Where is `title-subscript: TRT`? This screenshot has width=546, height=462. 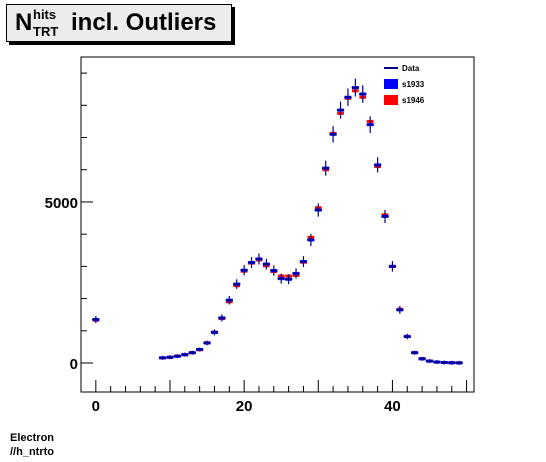
title-subscript: TRT is located at coordinates (46, 31).